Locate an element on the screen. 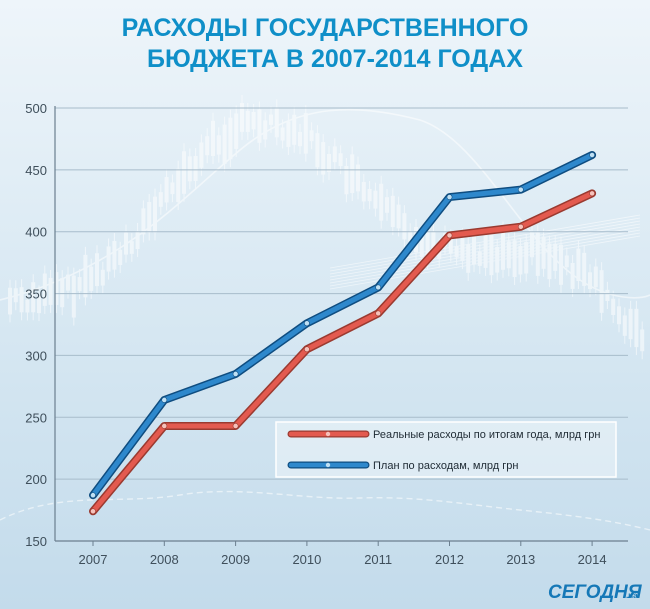 The width and height of the screenshot is (650, 609). y-tick-label: 400 is located at coordinates (36, 232).